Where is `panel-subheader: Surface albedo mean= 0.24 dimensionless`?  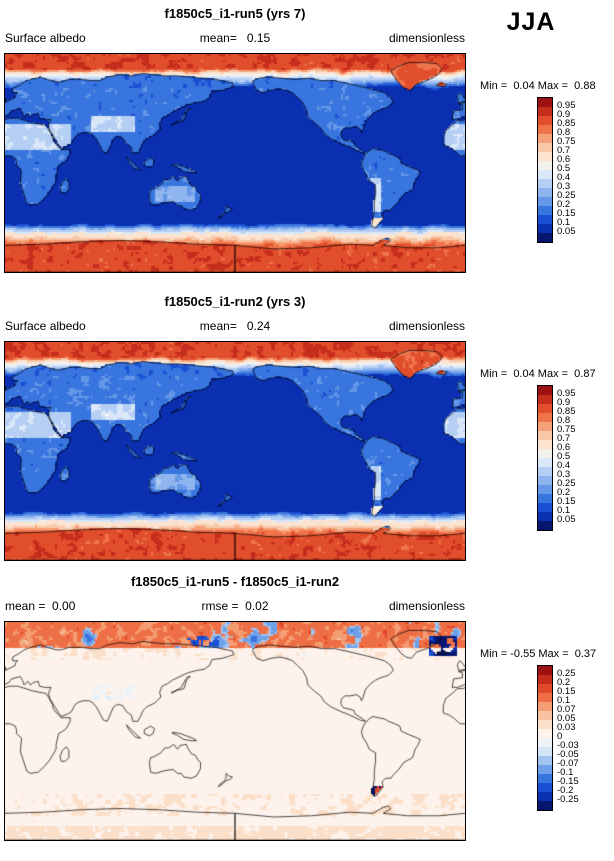 panel-subheader: Surface albedo mean= 0.24 dimensionless is located at coordinates (235, 327).